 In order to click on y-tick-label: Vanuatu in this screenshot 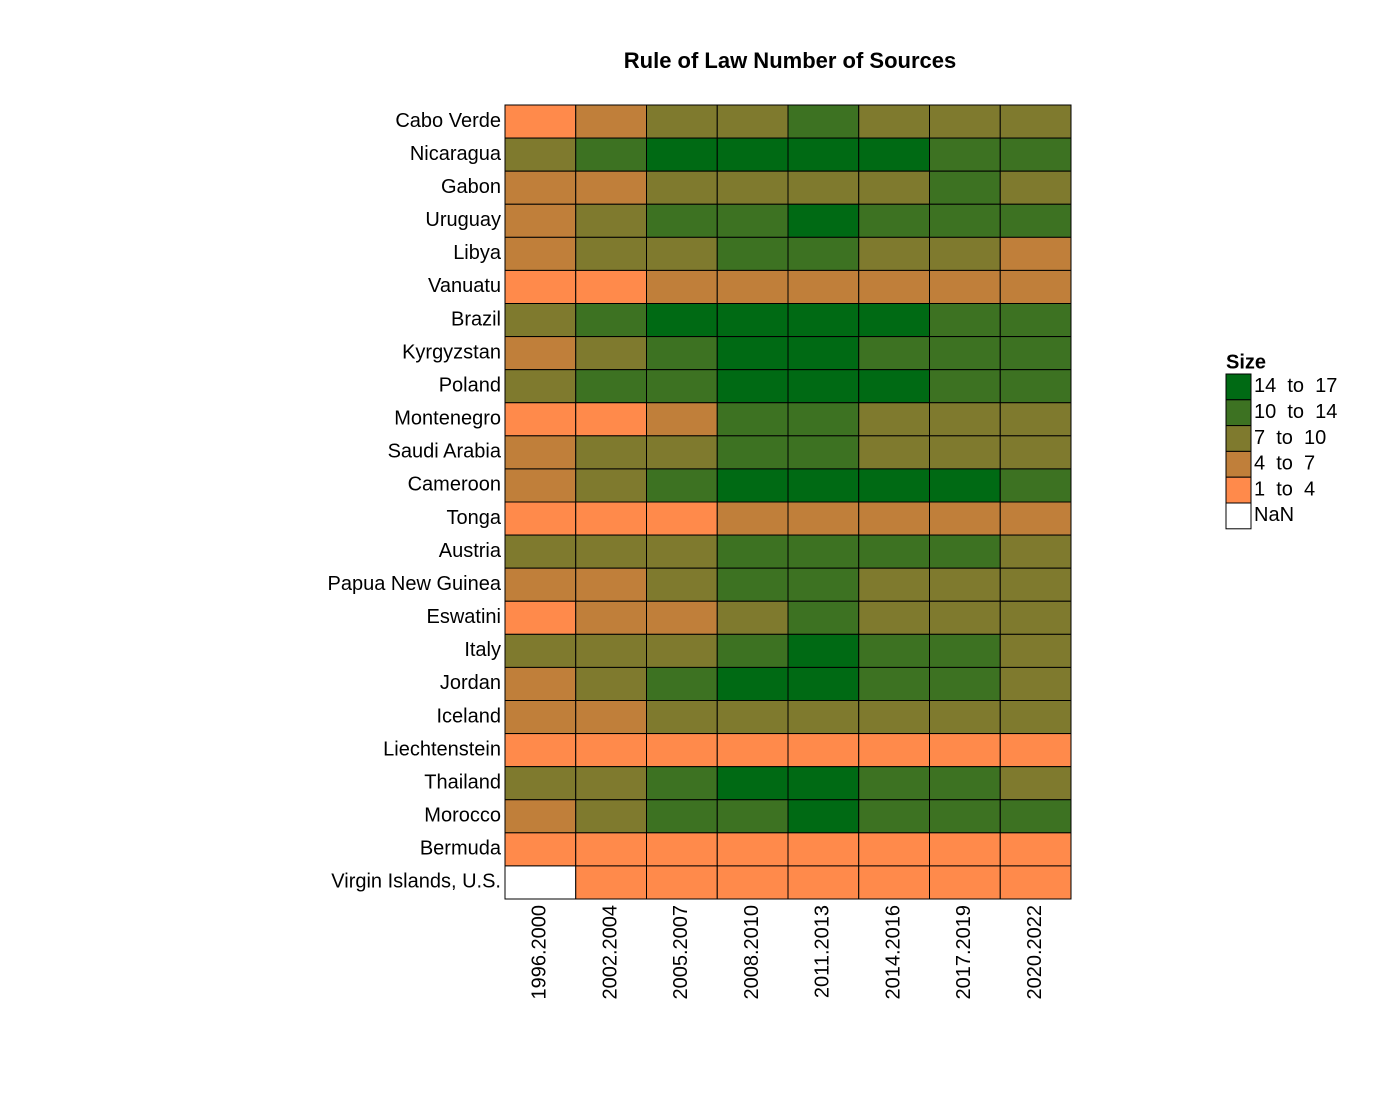, I will do `click(464, 286)`.